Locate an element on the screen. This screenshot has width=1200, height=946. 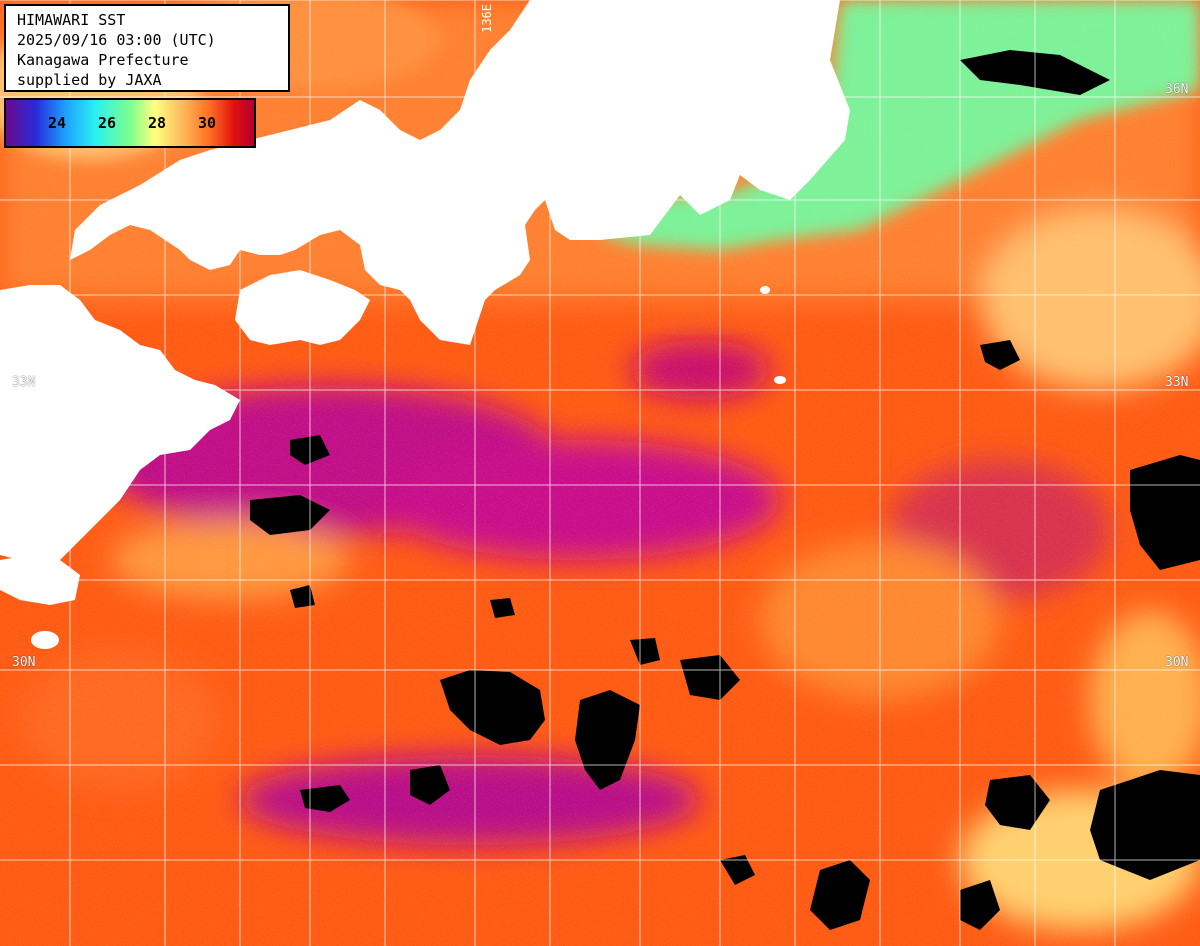
goto-islands is located at coordinates (17, 405).